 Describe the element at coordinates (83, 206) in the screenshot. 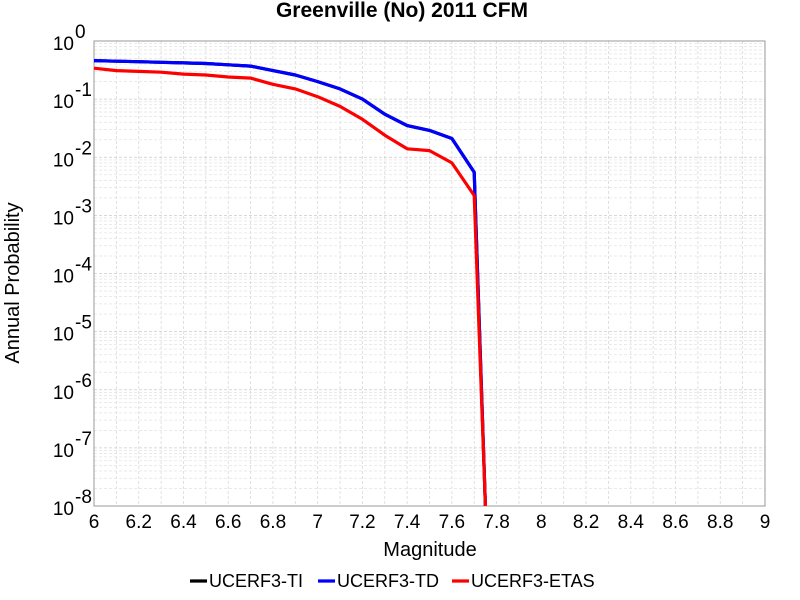

I see `y-tick-exponent: -3` at that location.